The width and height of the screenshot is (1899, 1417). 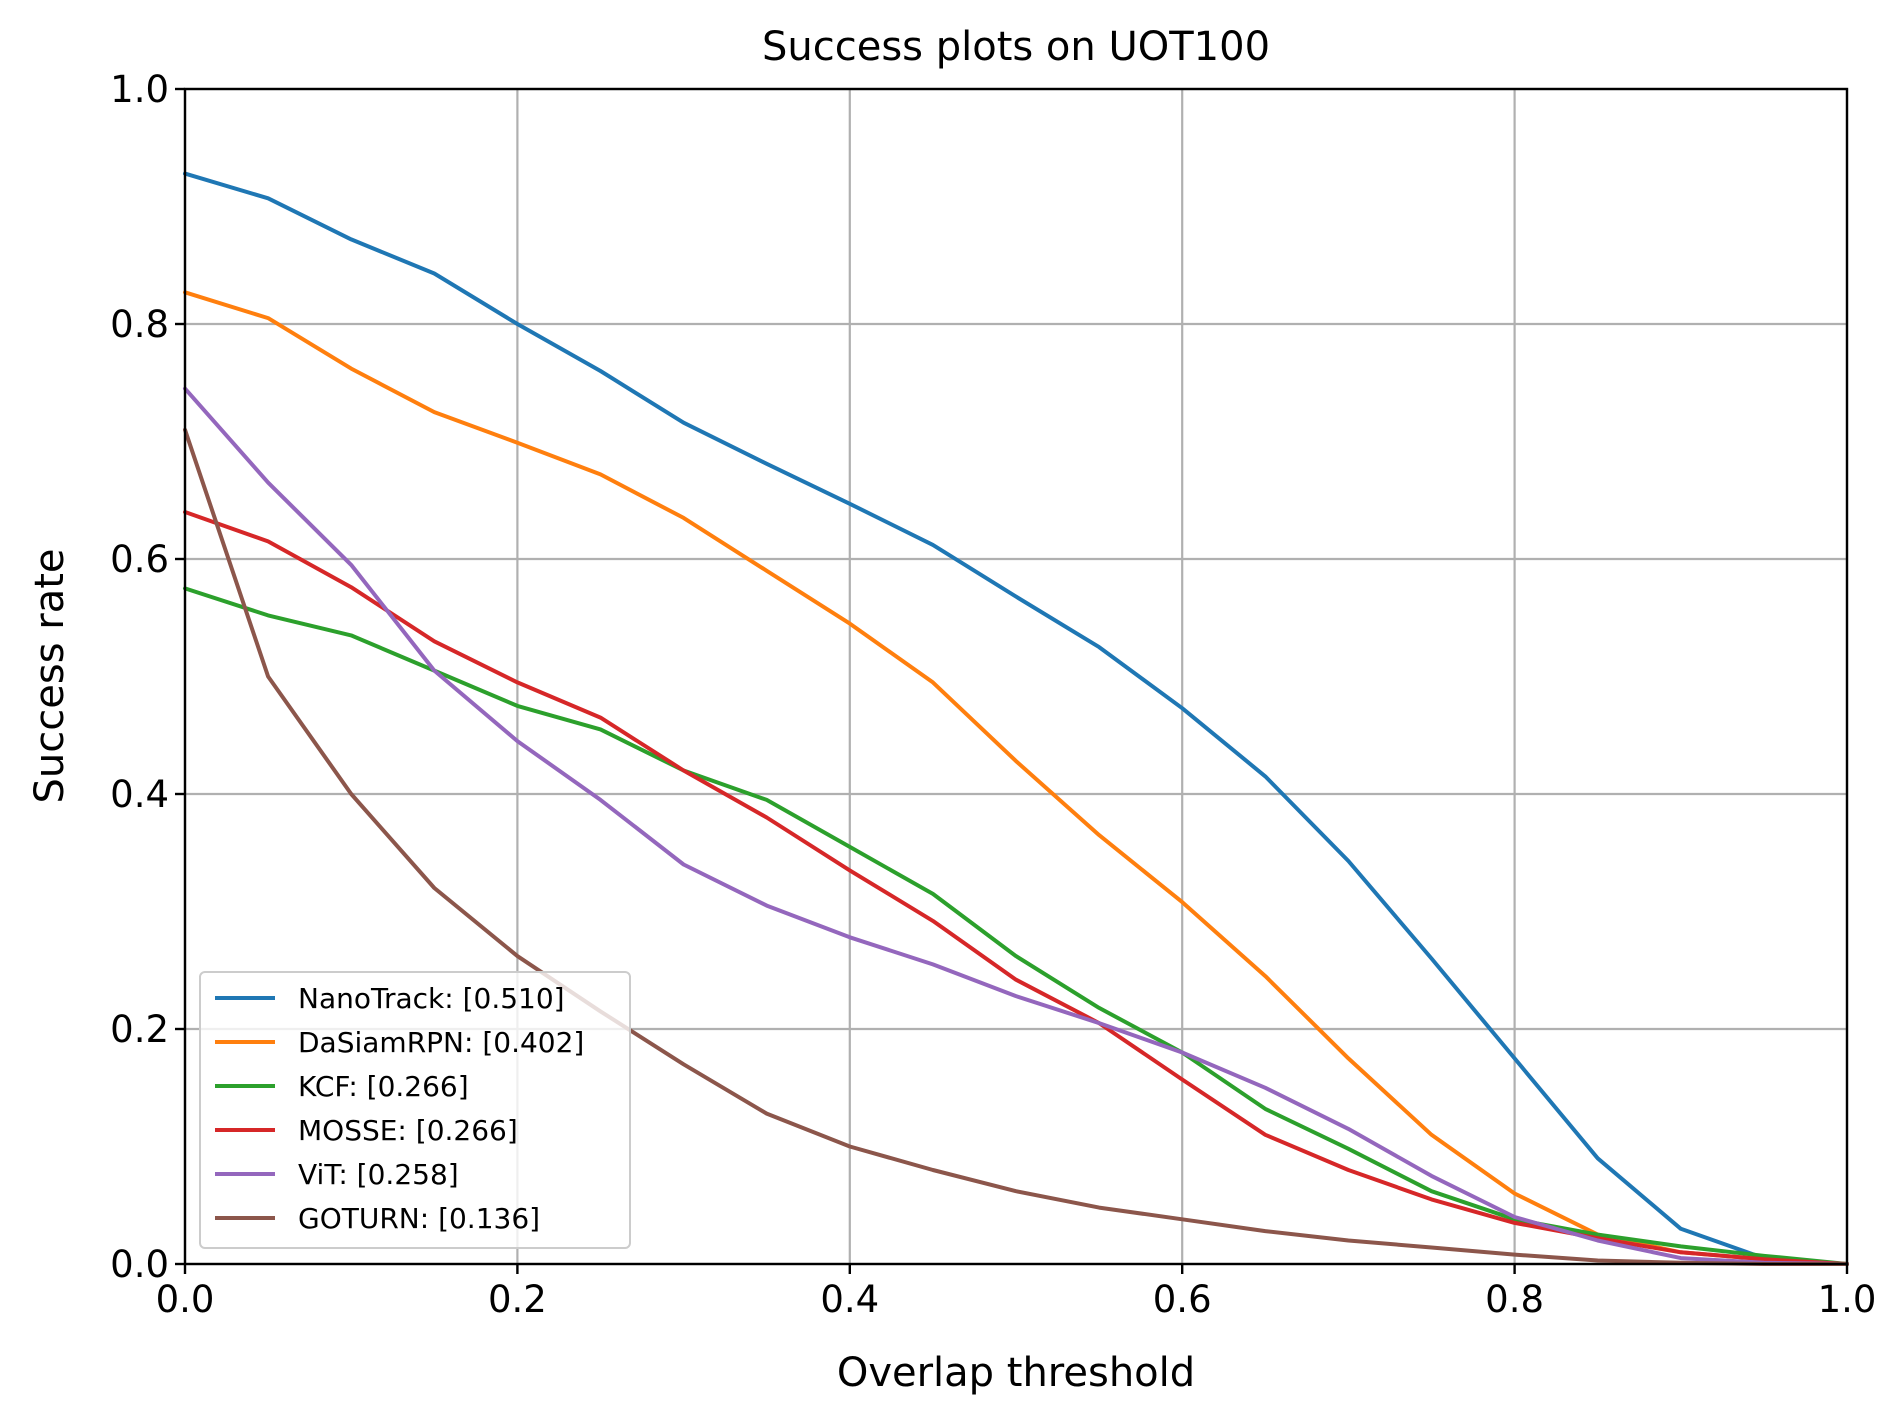 I want to click on y-tick-label: 0.0, so click(x=139, y=1264).